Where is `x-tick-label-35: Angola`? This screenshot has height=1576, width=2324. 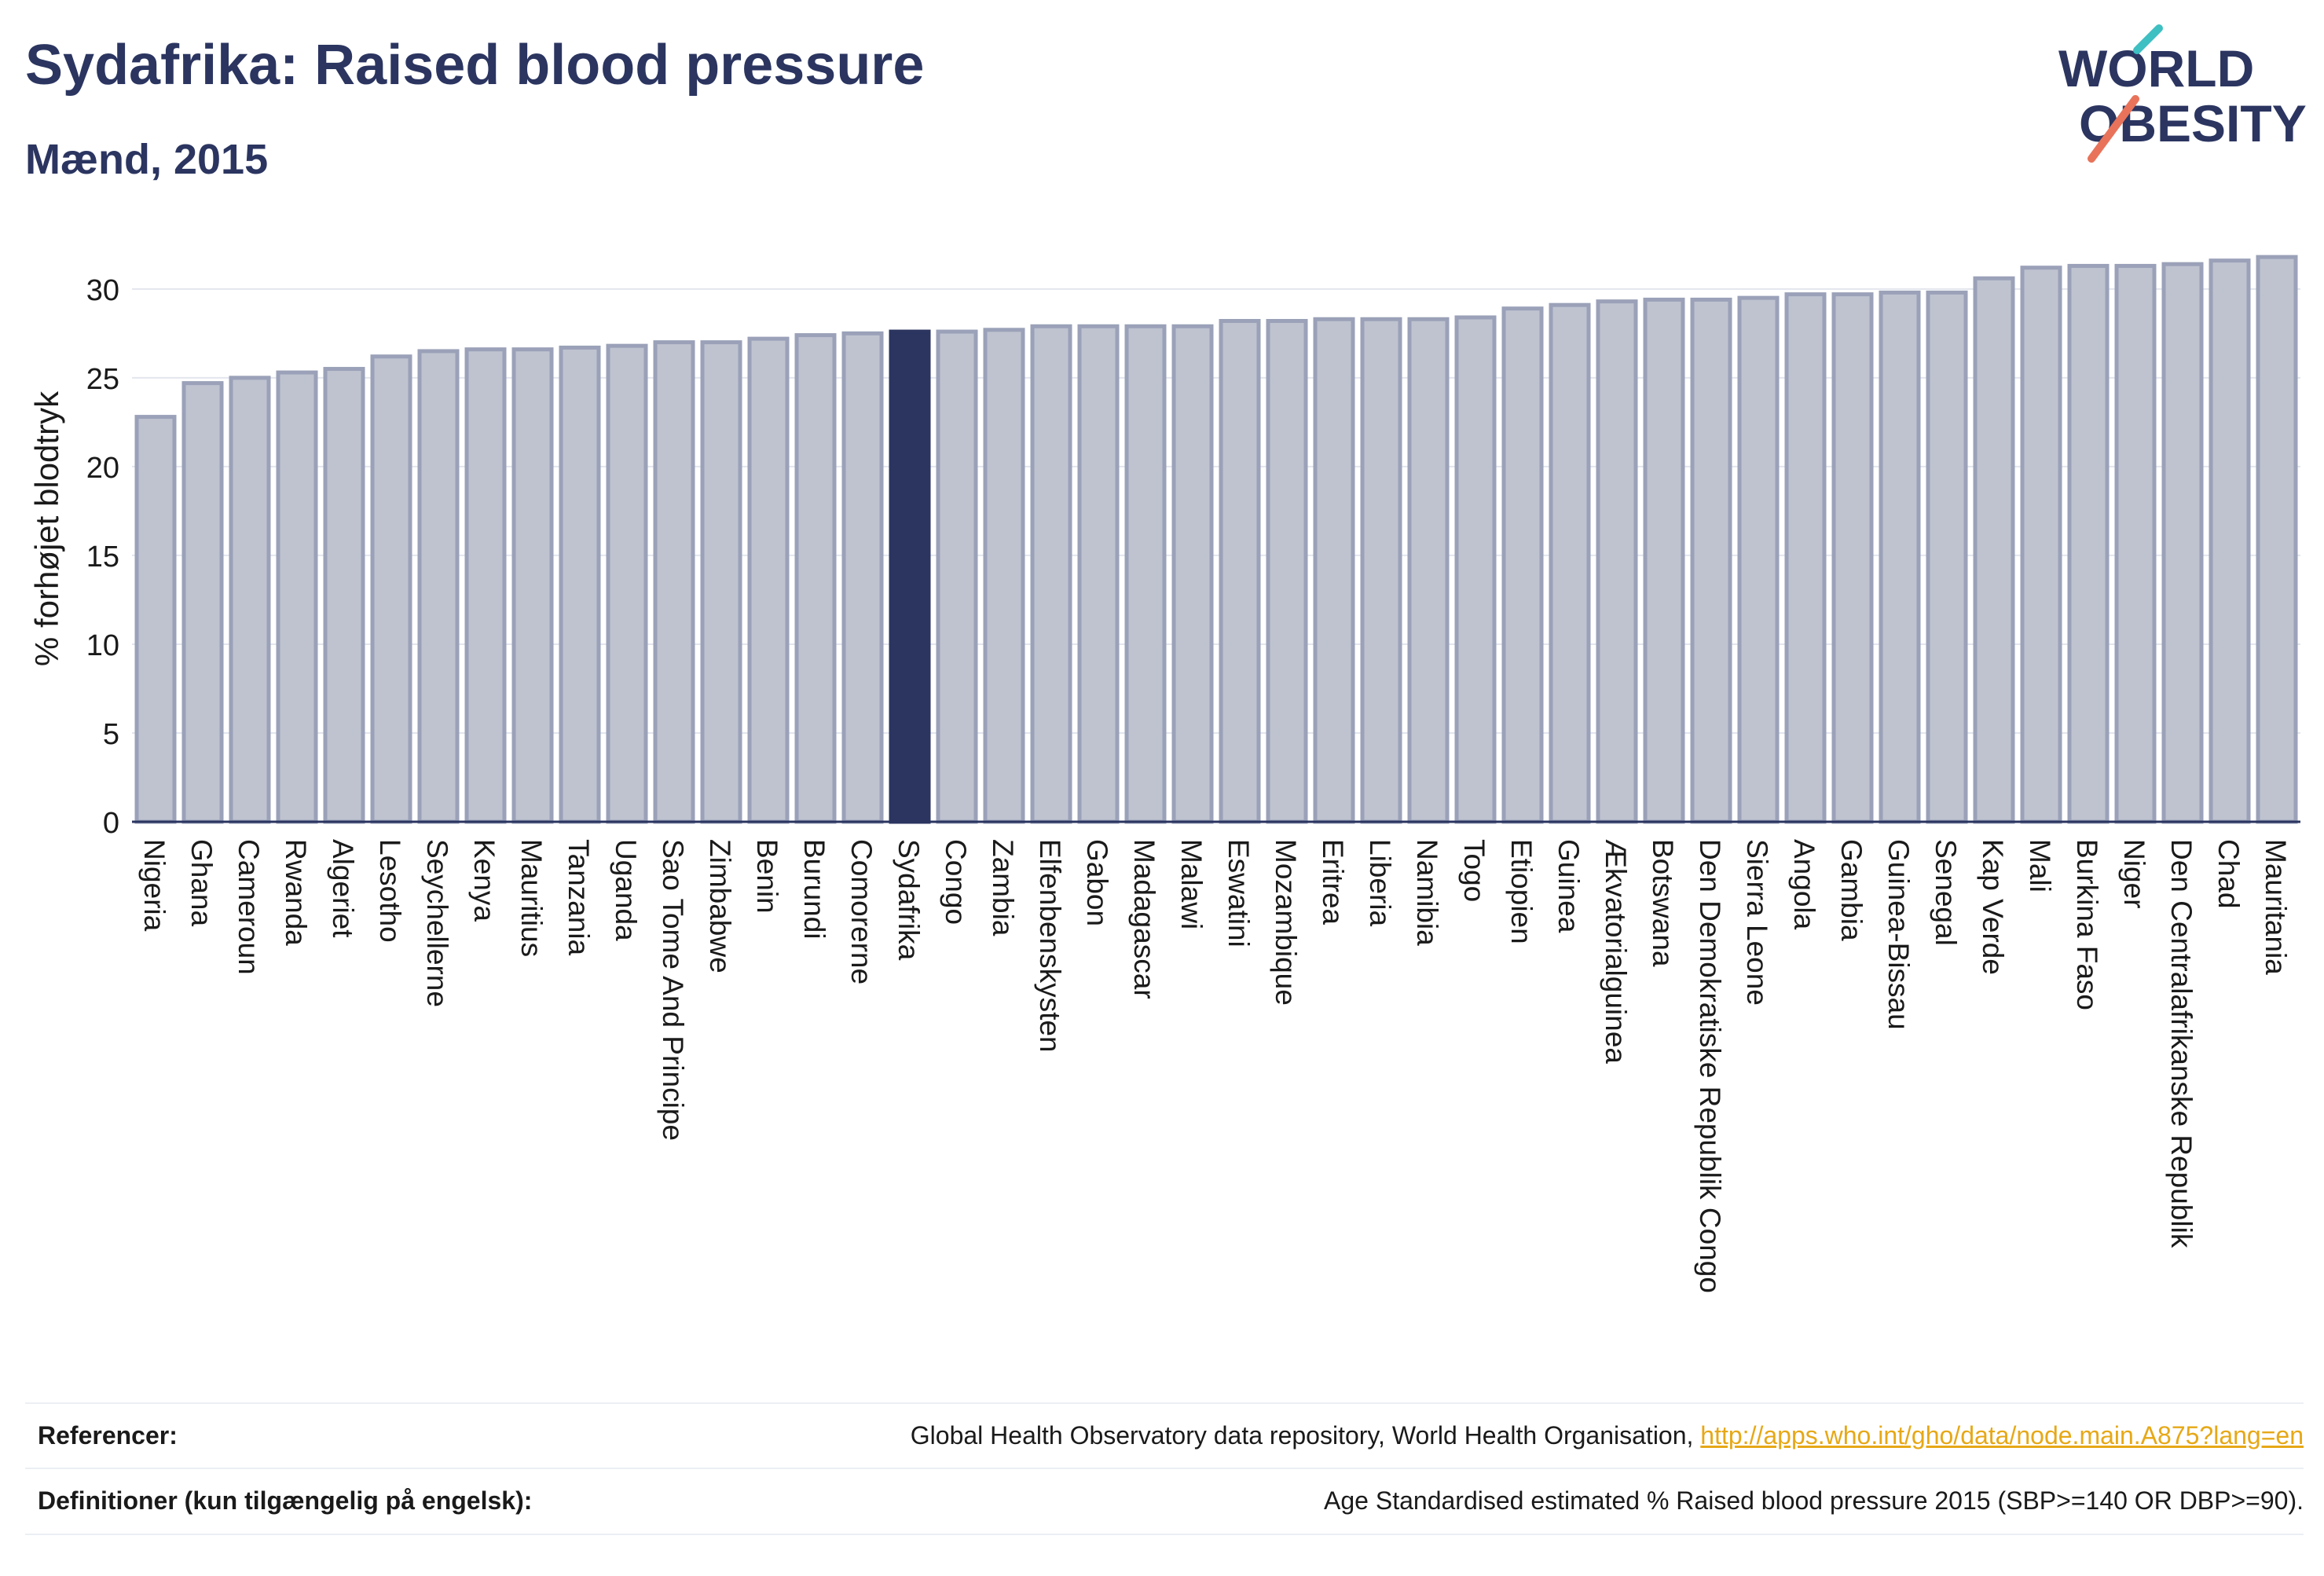
x-tick-label-35: Angola is located at coordinates (1804, 884).